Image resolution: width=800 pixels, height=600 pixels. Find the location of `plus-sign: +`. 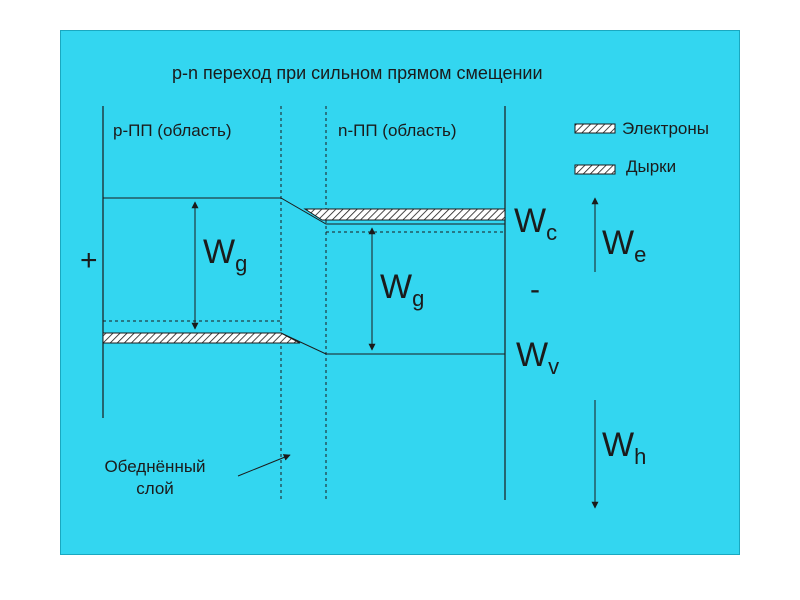

plus-sign: + is located at coordinates (89, 260).